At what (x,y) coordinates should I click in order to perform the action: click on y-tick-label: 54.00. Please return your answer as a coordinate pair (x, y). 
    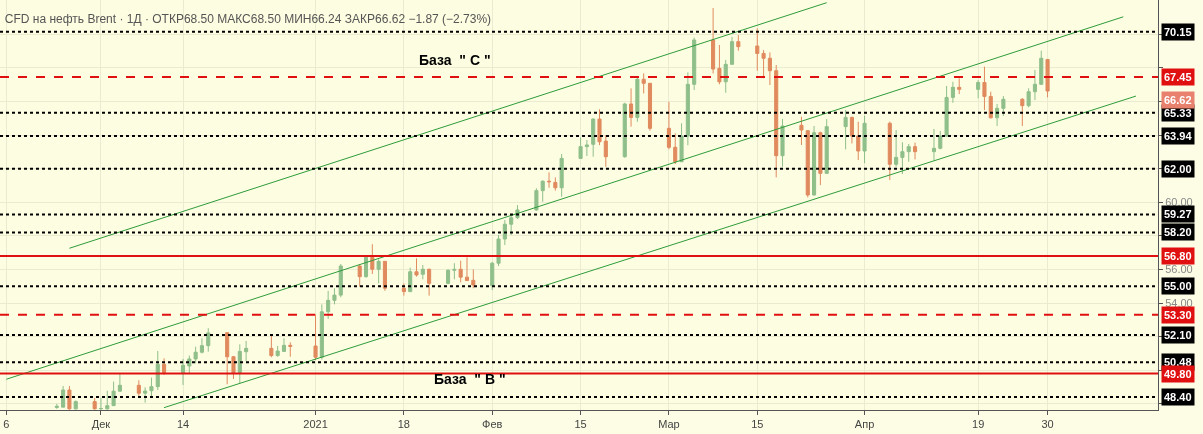
    Looking at the image, I should click on (1179, 302).